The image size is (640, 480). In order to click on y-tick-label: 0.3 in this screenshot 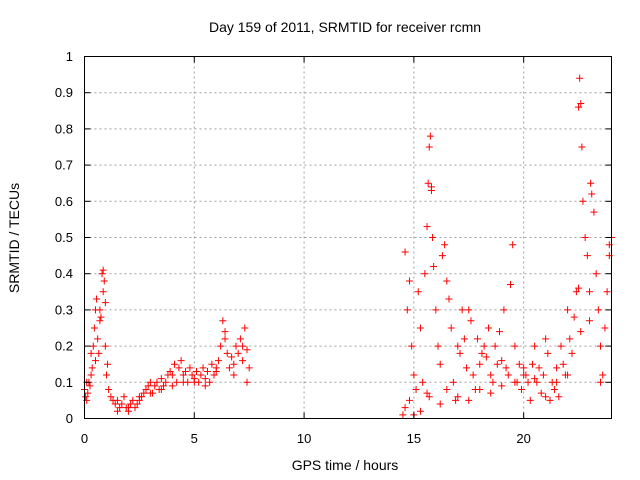, I will do `click(64, 309)`.